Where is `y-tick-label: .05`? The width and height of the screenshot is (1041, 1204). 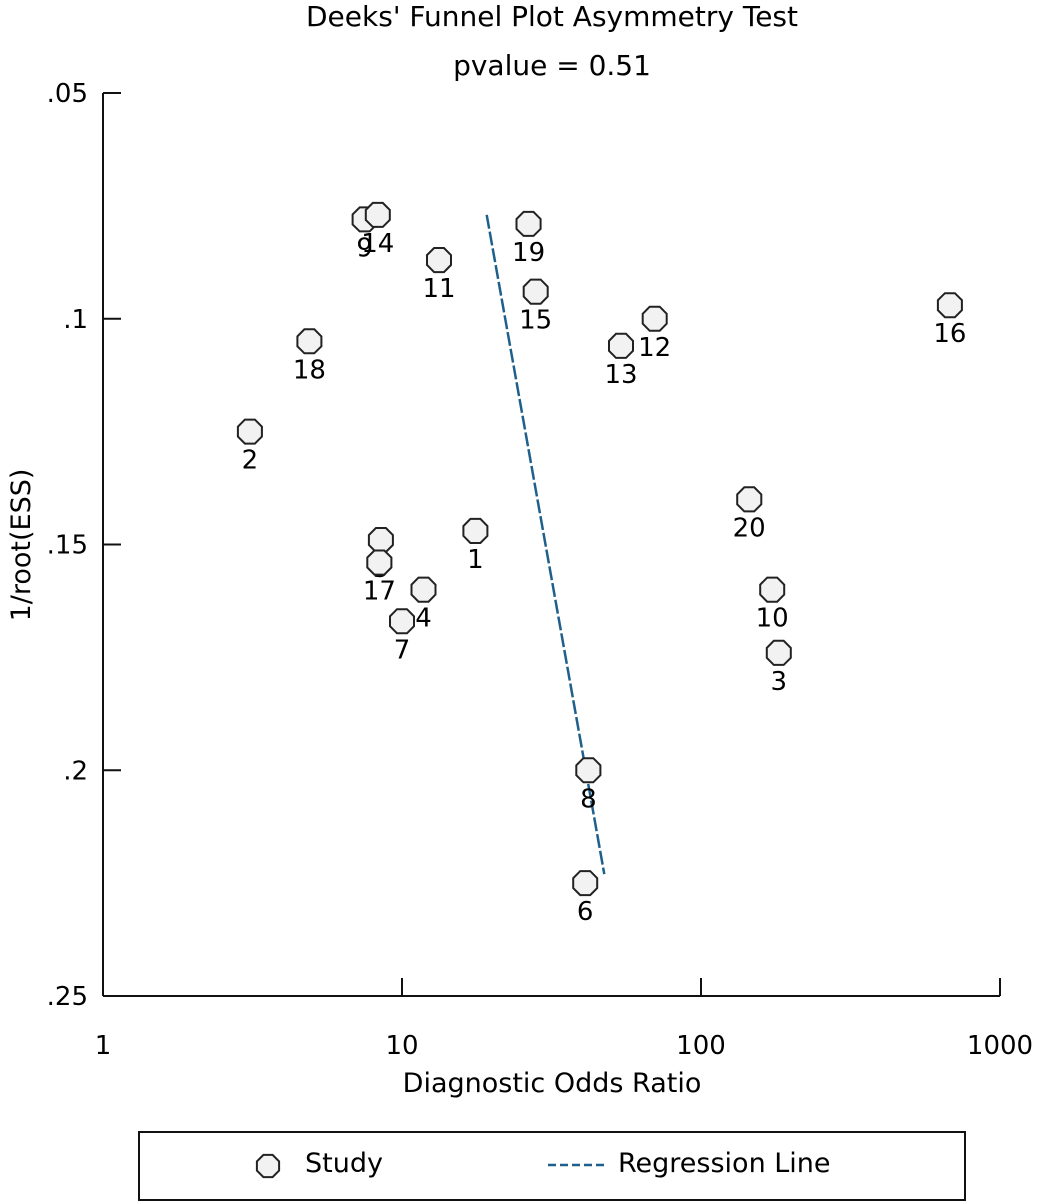
y-tick-label: .05 is located at coordinates (67, 94).